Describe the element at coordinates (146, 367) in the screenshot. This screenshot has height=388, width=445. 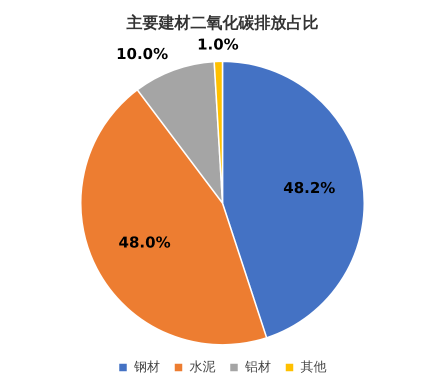
I see `legend-label: 钢材` at that location.